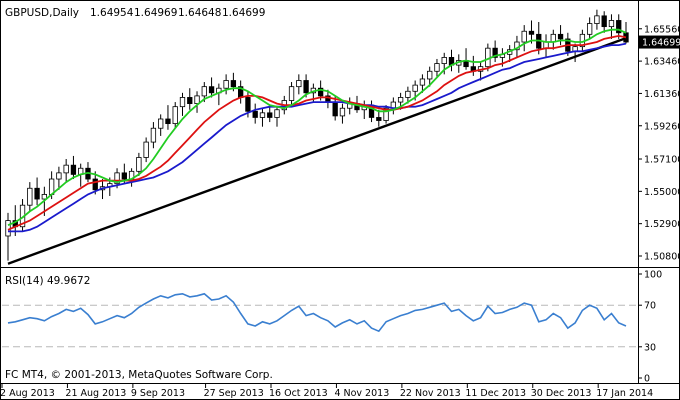 The width and height of the screenshot is (680, 400). Describe the element at coordinates (42, 13) in the screenshot. I see `main-chart-title: GBPUSD,Daily` at that location.